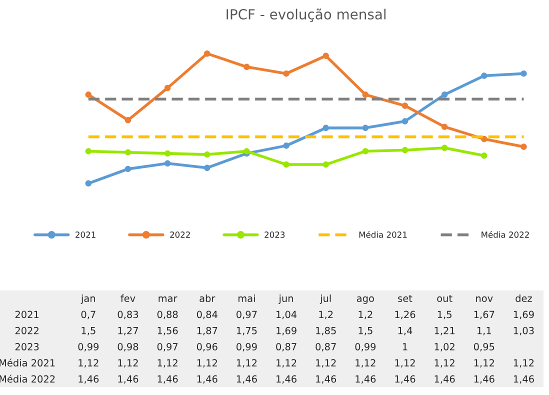 The height and width of the screenshot is (395, 549). I want to click on x-tick-label: ago, so click(365, 300).